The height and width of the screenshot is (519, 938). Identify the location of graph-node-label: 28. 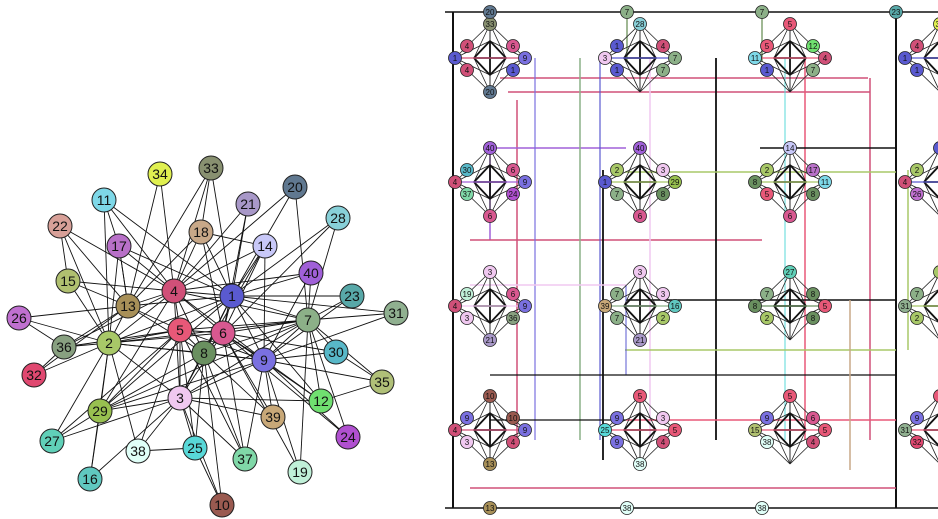
(338, 218).